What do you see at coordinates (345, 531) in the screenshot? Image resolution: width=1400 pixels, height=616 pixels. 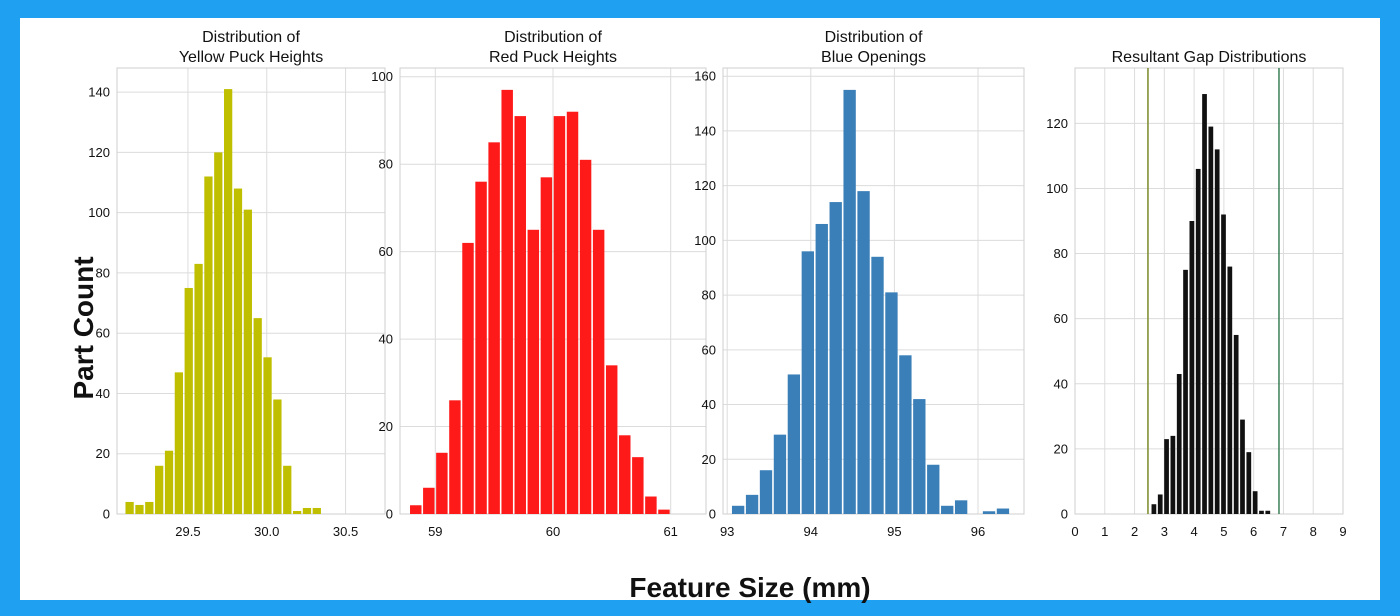 I see `x-tick-label: 30.5` at bounding box center [345, 531].